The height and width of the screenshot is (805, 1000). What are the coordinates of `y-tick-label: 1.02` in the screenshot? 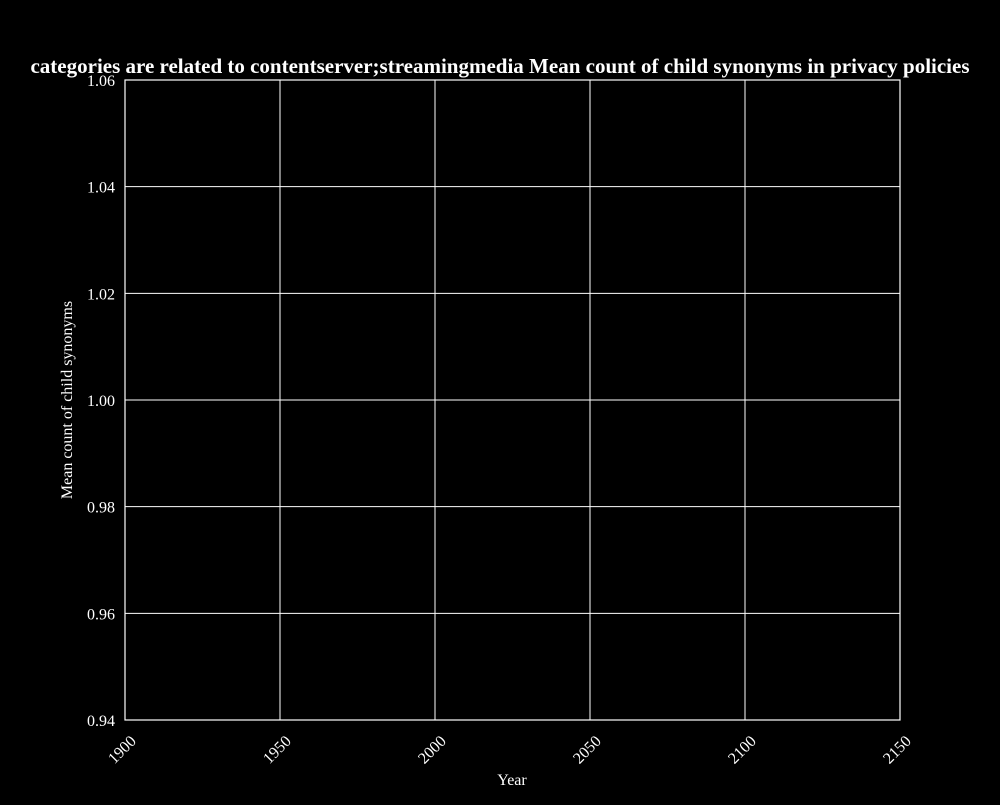 It's located at (101, 294).